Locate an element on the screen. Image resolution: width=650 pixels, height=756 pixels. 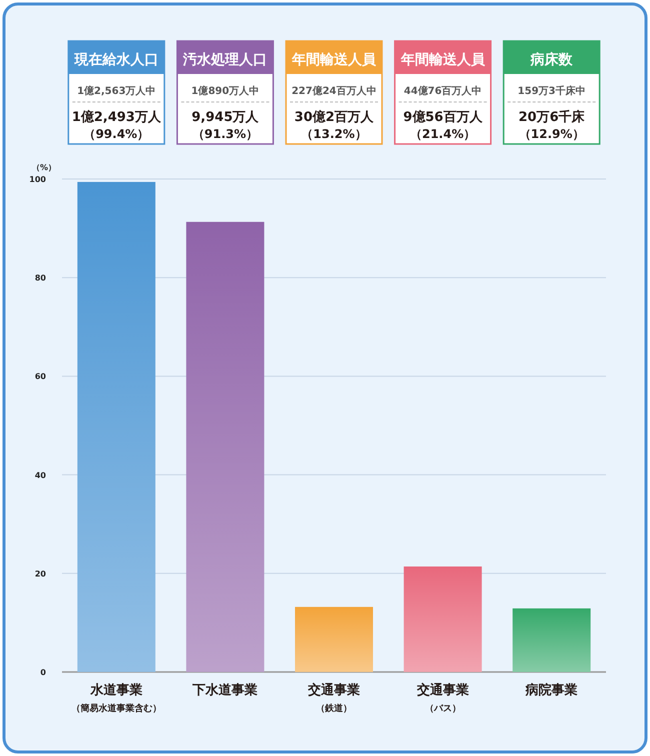
data-label: （12.9%） is located at coordinates (551, 134).